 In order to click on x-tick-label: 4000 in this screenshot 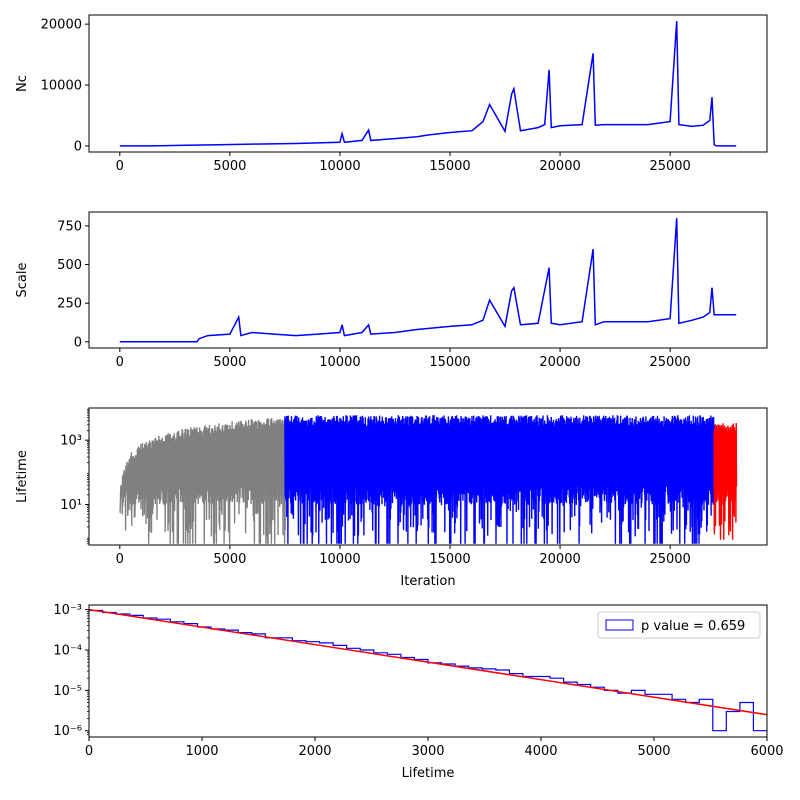, I will do `click(540, 751)`.